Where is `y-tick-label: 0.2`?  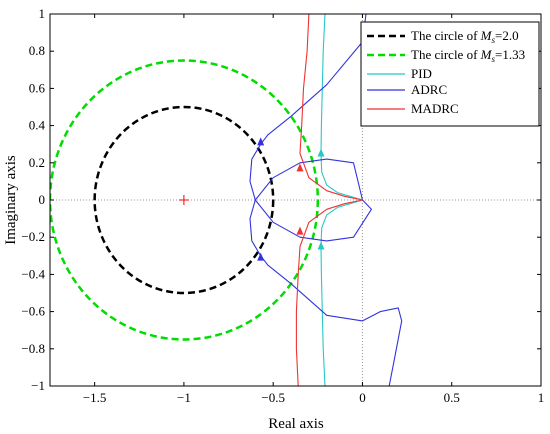
y-tick-label: 0.2 is located at coordinates (37, 162).